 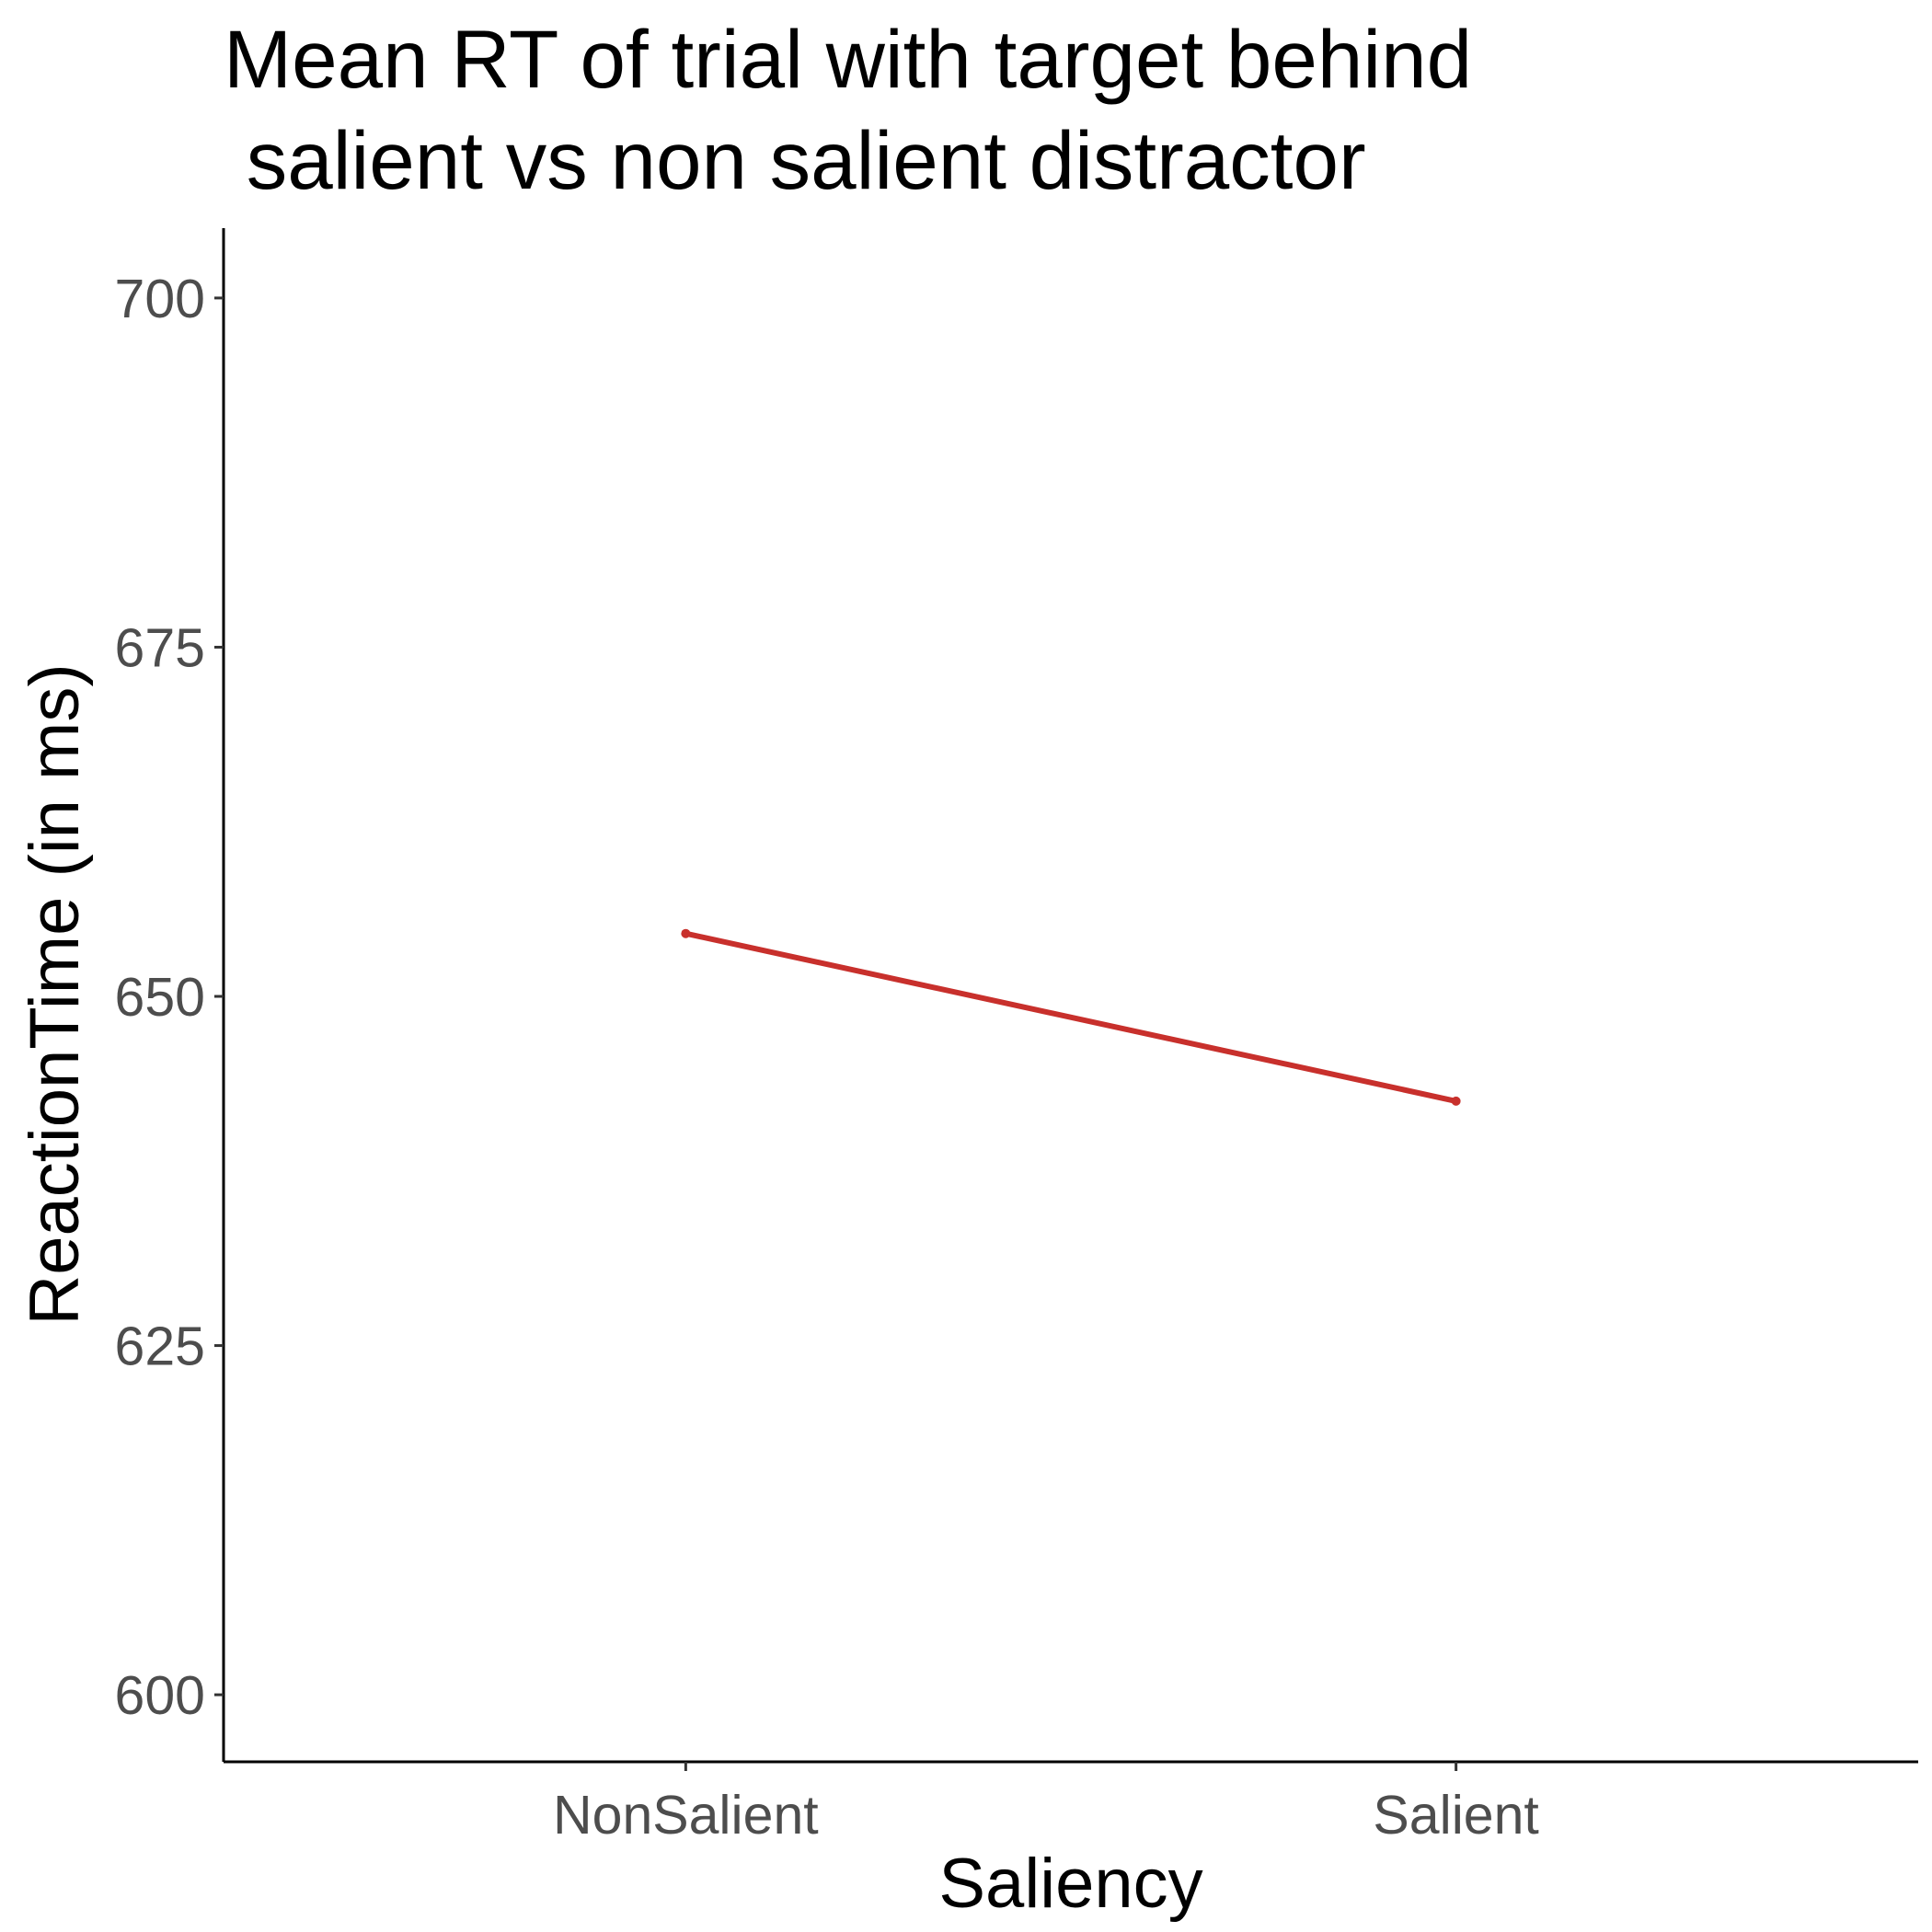 What do you see at coordinates (795, 160) in the screenshot?
I see `chart-title-line-2: salient vs non salient distractor` at bounding box center [795, 160].